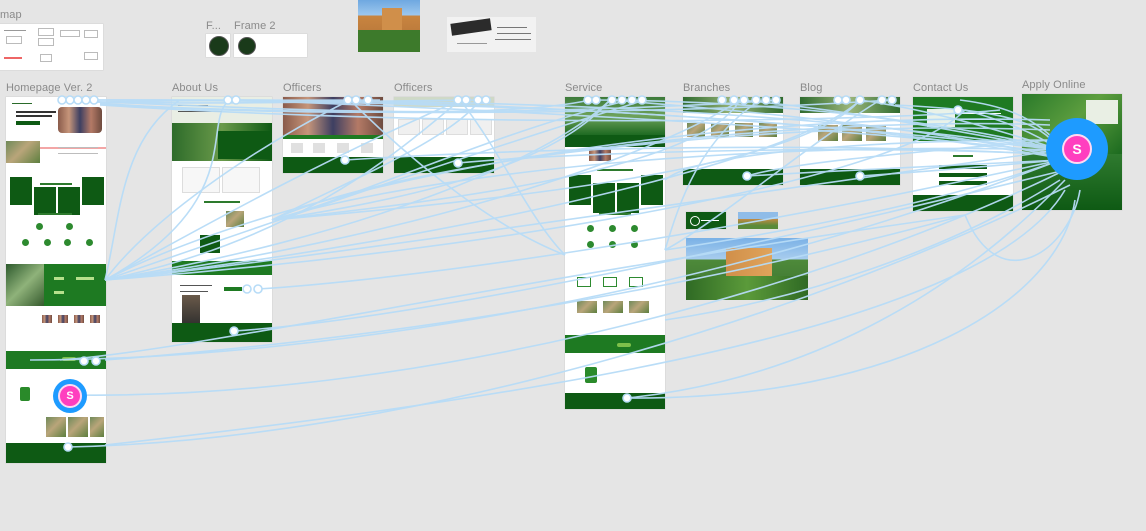  I want to click on frame-label-apply: Apply Online, so click(1054, 85).